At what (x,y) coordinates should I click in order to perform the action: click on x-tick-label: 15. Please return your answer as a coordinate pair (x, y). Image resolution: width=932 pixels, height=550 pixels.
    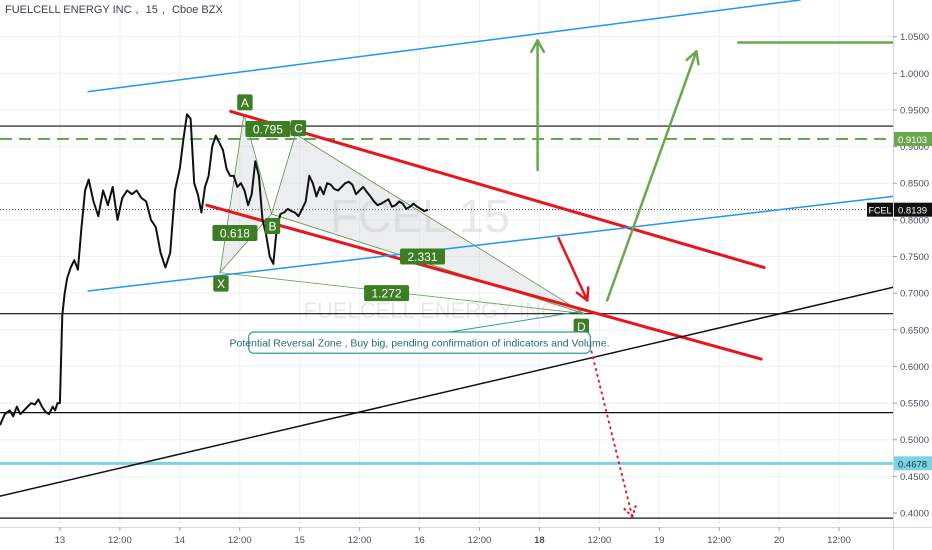
    Looking at the image, I should click on (299, 540).